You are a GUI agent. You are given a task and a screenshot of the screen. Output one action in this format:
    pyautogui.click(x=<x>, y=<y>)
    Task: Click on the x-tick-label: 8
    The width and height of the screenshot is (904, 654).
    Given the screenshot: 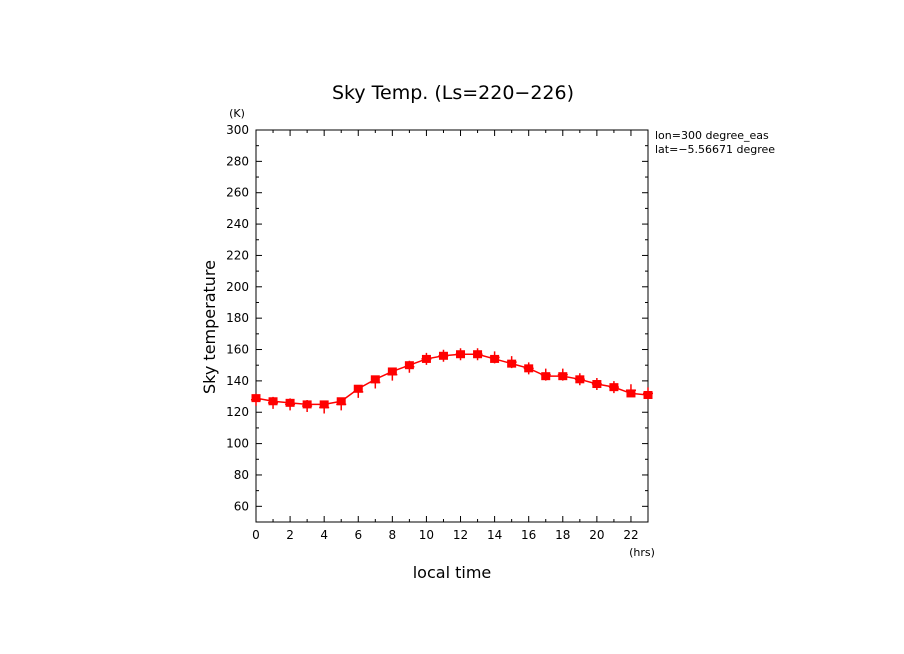 What is the action you would take?
    pyautogui.click(x=393, y=535)
    